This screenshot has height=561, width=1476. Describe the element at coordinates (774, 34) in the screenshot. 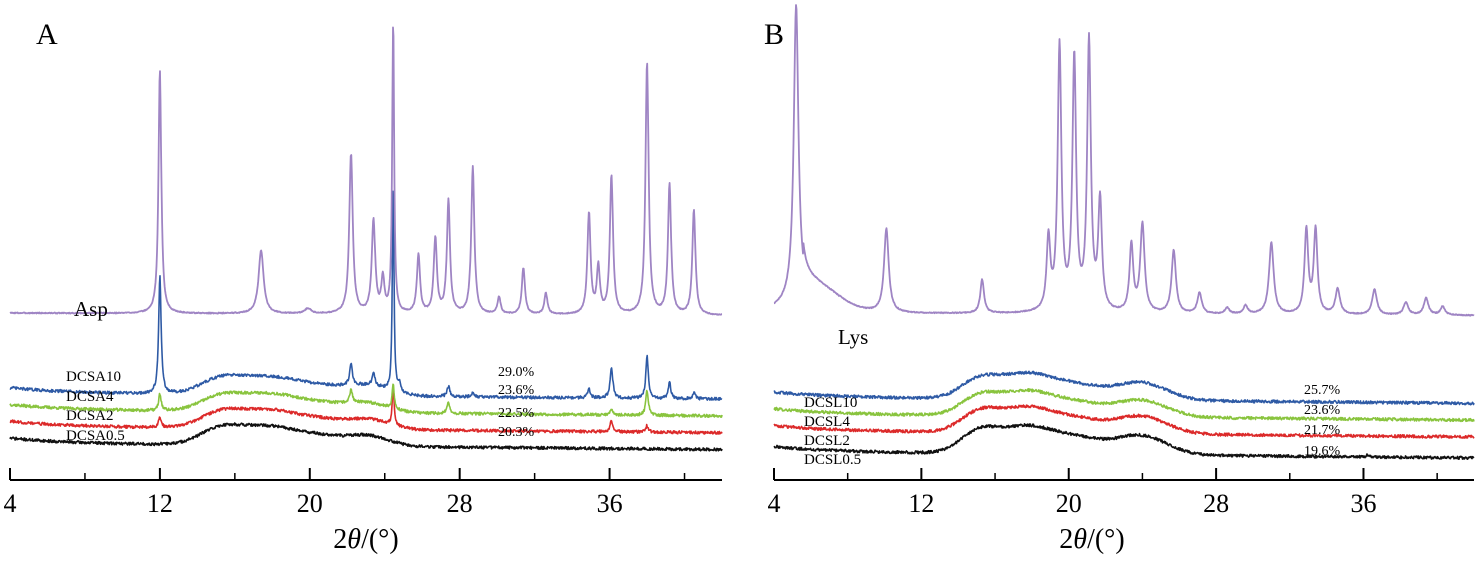

I see `panel-b-label: B` at that location.